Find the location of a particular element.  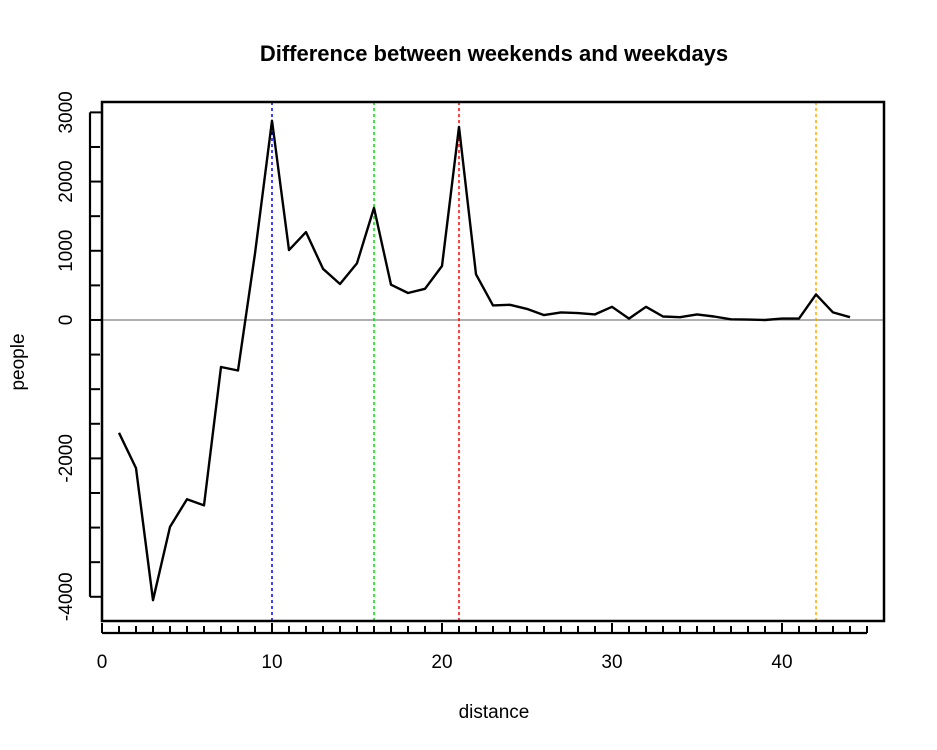

y-tick-label: 2000 is located at coordinates (66, 181).